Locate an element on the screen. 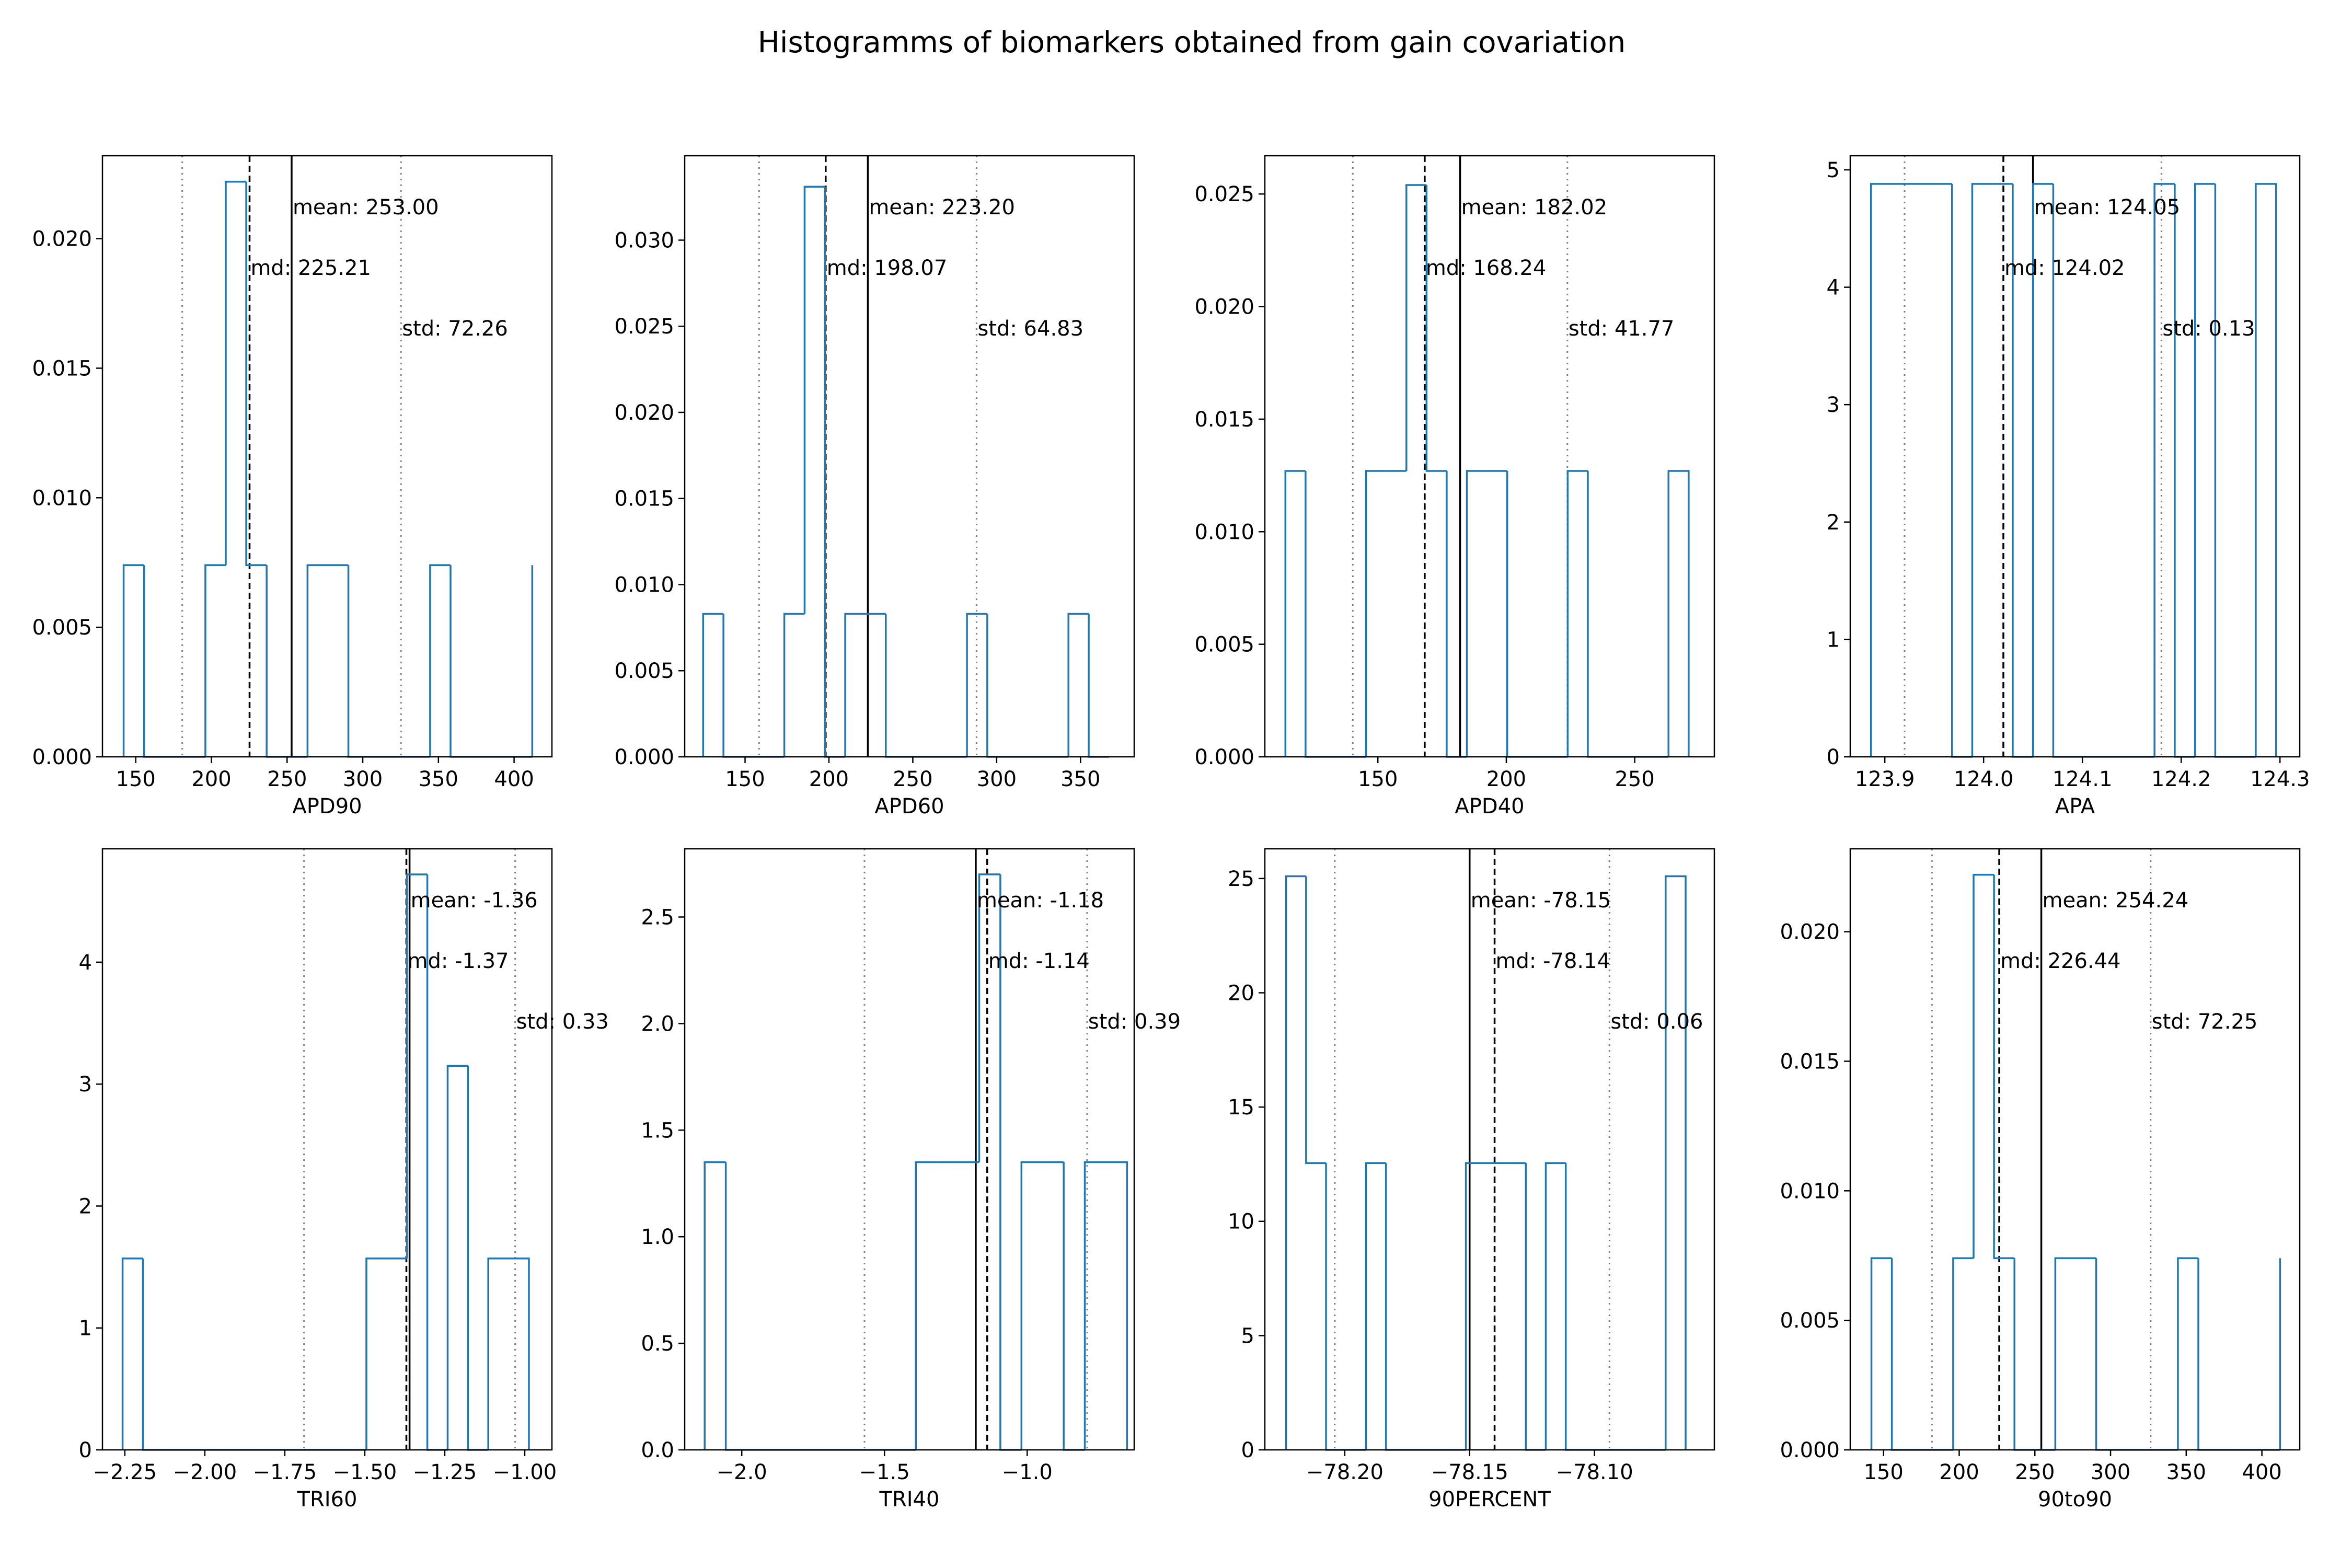 This screenshot has height=1568, width=2352. x-tick: 350 is located at coordinates (1080, 774).